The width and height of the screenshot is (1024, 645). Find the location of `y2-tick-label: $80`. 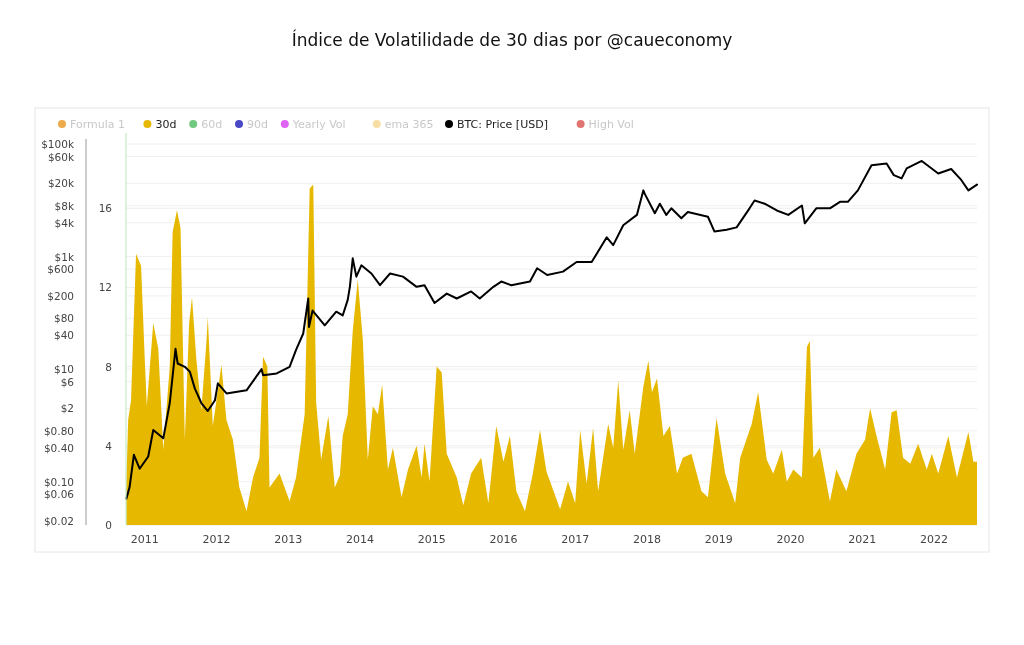

y2-tick-label: $80 is located at coordinates (63, 318).